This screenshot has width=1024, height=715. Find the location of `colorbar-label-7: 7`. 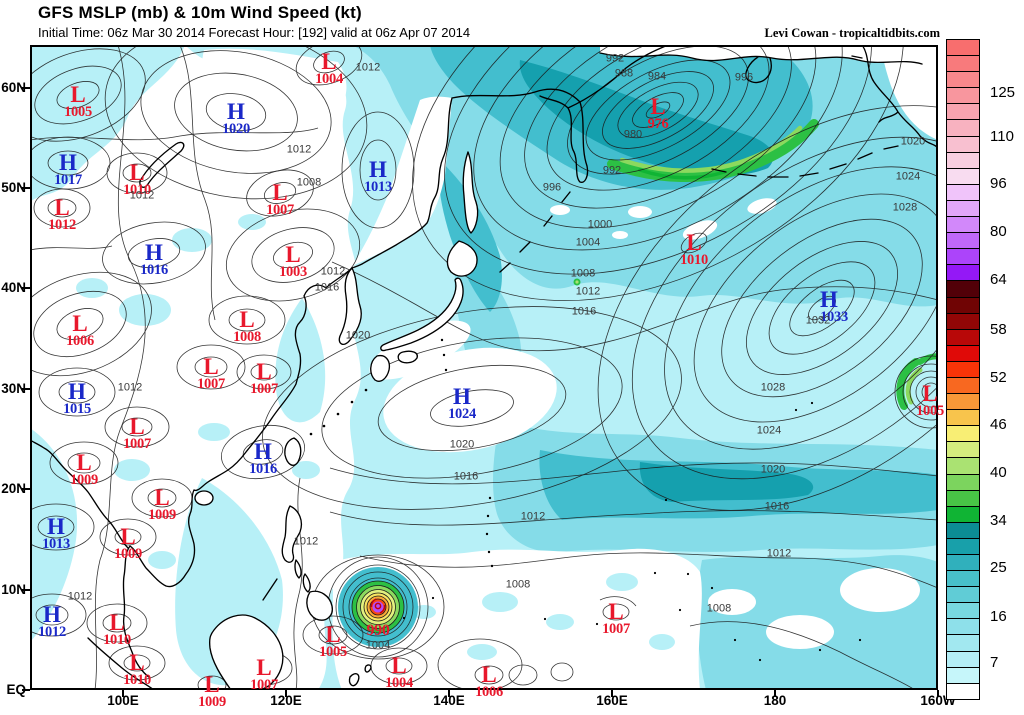

colorbar-label-7: 7 is located at coordinates (994, 662).